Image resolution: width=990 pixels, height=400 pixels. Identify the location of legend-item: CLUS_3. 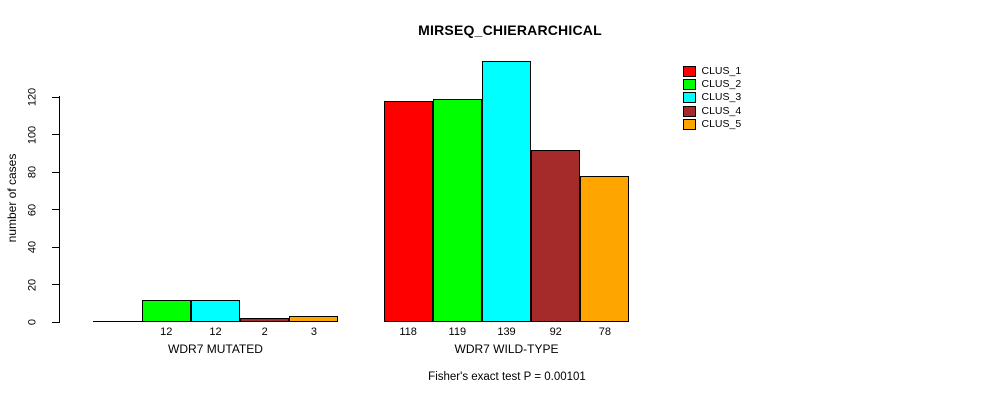
(712, 97).